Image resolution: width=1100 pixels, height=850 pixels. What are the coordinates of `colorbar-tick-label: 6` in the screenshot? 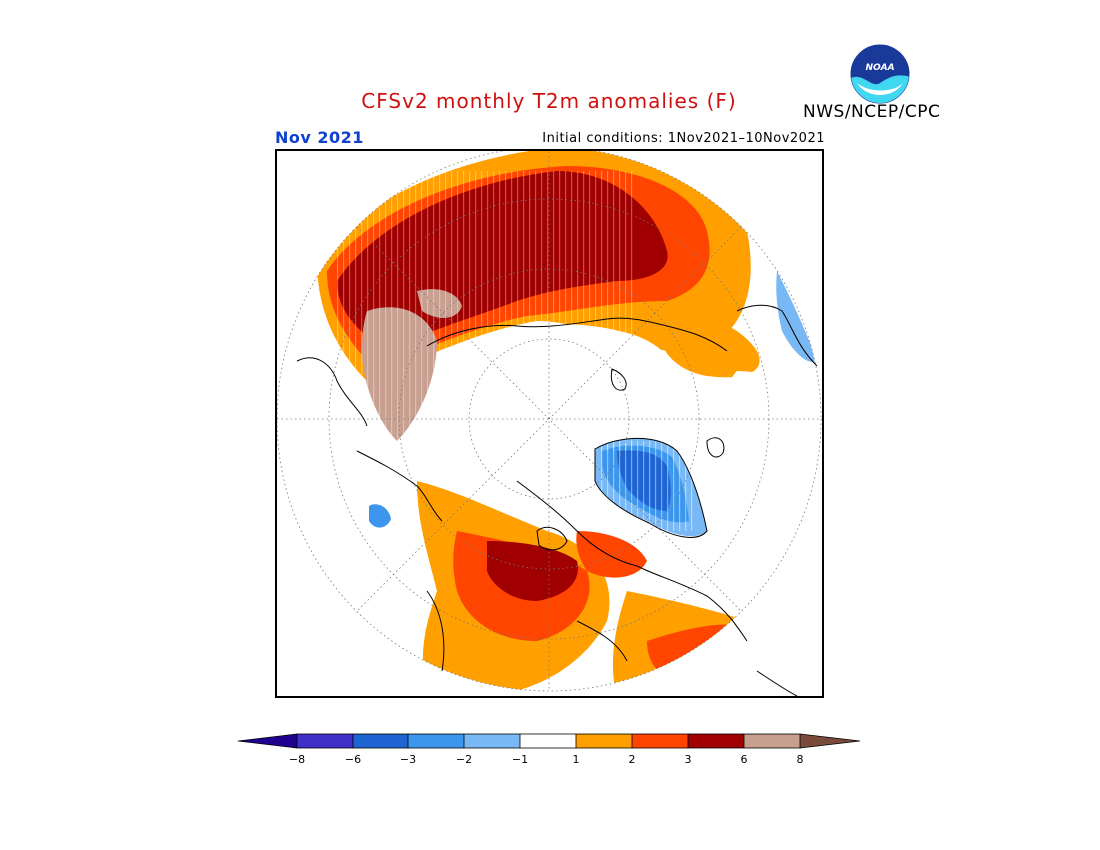 It's located at (744, 759).